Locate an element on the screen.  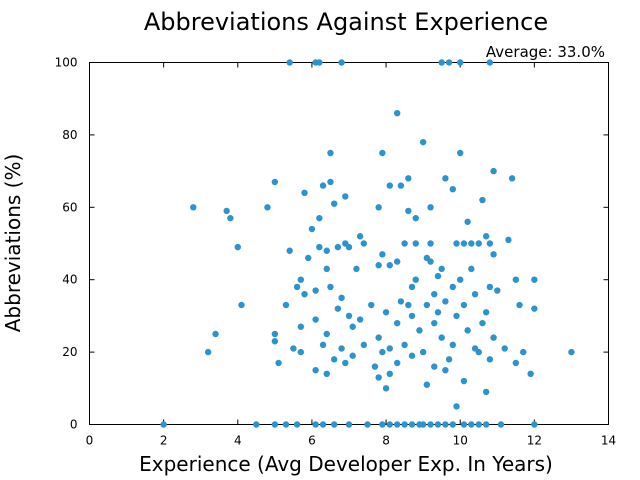
x-tick-label: 4 is located at coordinates (238, 441).